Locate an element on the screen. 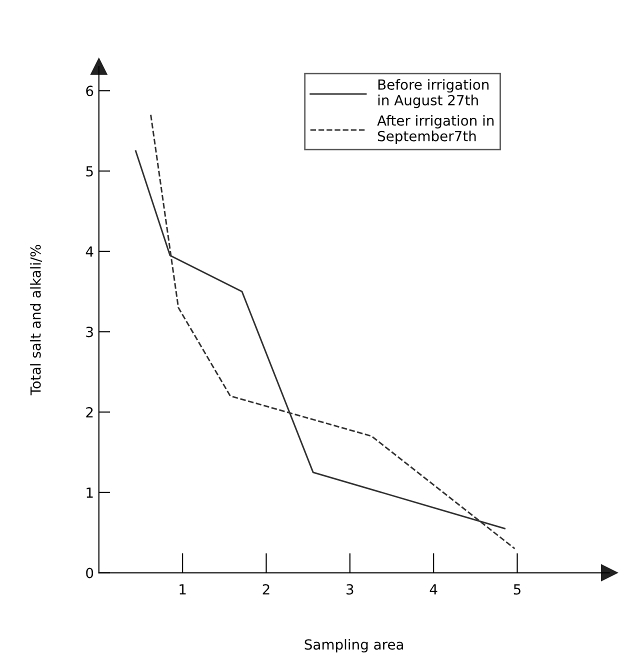 This screenshot has height=666, width=638. y-tick-label: 6 is located at coordinates (90, 91).